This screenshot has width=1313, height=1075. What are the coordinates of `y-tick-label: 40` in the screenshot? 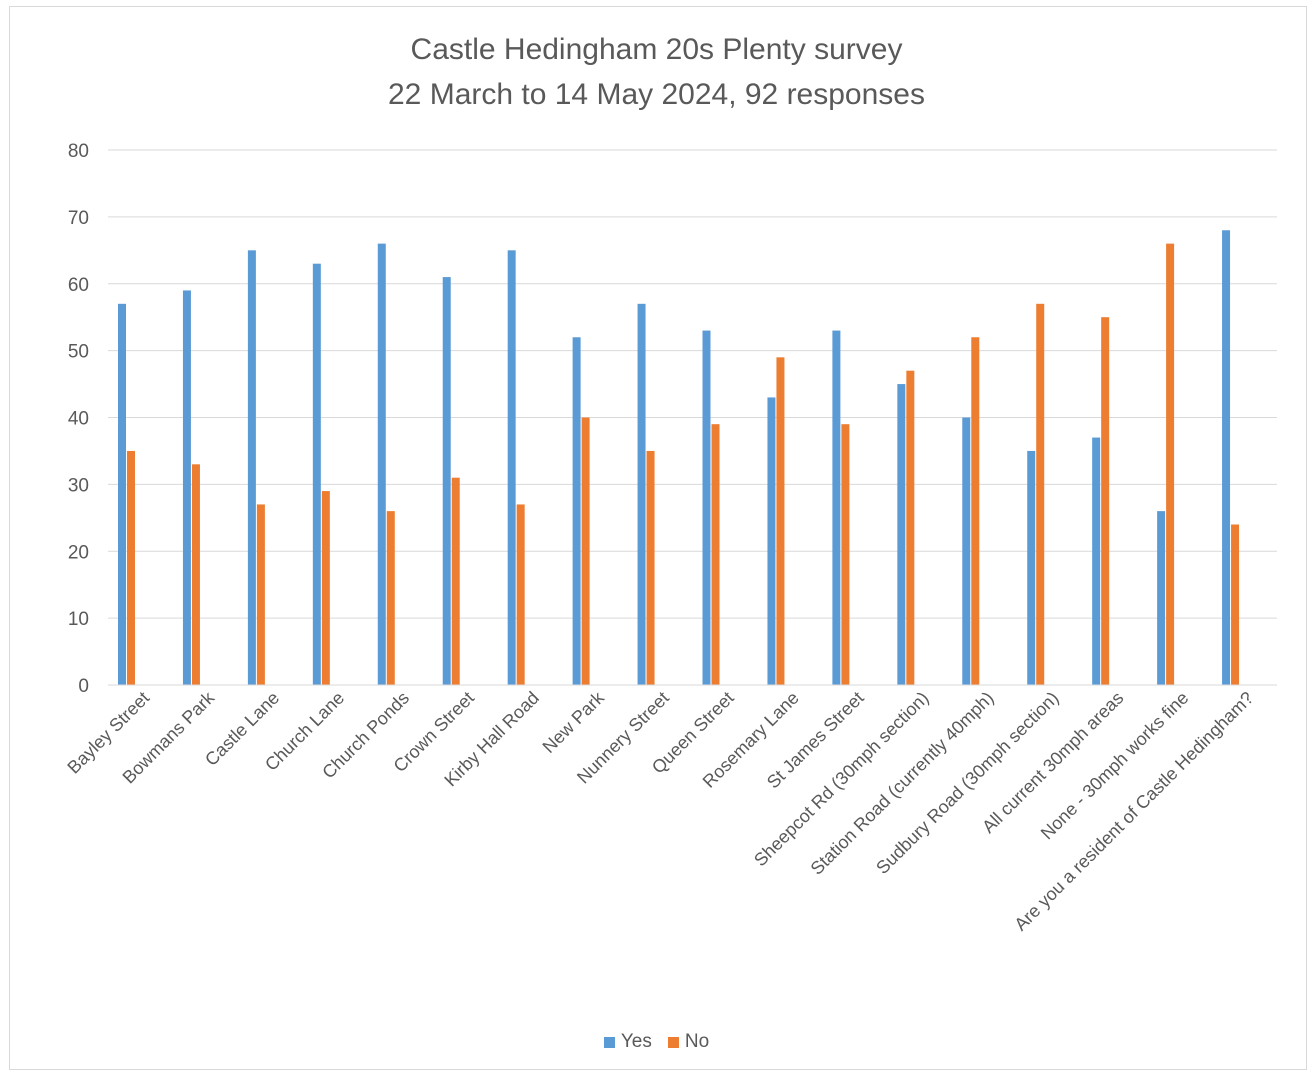 It's located at (78, 419).